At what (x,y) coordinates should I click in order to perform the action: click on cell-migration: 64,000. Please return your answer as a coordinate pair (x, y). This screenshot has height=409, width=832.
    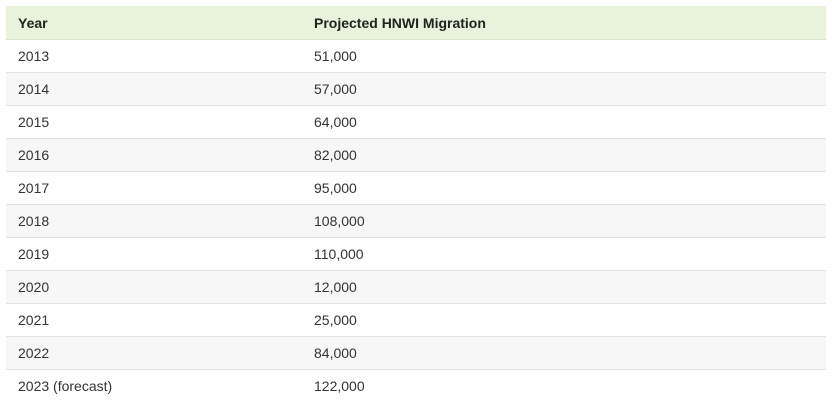
    Looking at the image, I should click on (564, 122).